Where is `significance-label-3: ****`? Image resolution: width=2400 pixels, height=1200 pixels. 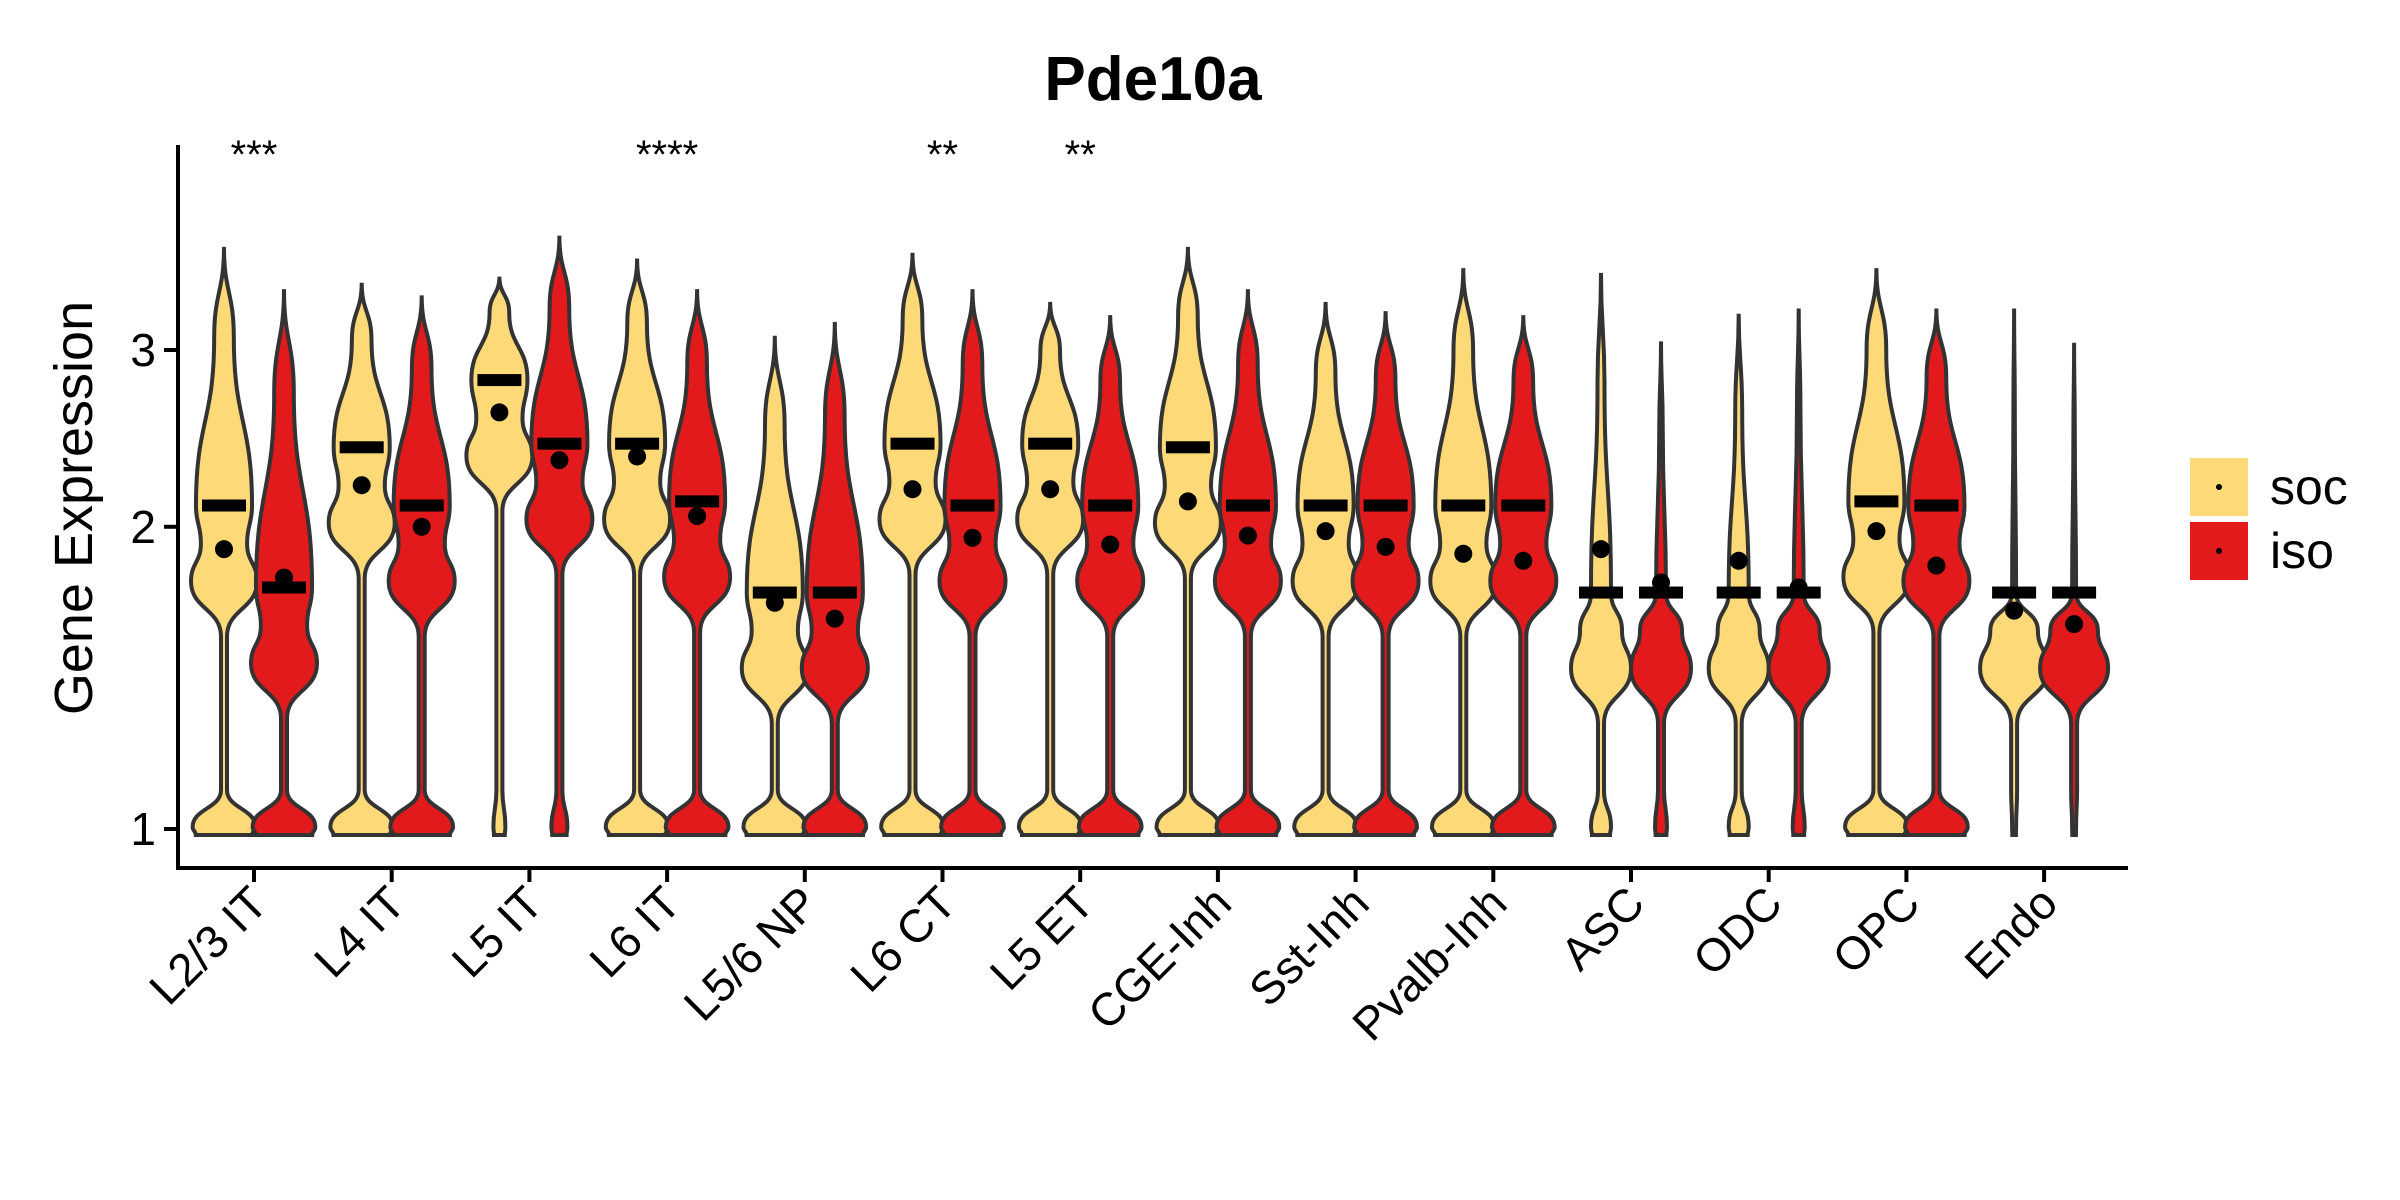
significance-label-3: **** is located at coordinates (667, 155).